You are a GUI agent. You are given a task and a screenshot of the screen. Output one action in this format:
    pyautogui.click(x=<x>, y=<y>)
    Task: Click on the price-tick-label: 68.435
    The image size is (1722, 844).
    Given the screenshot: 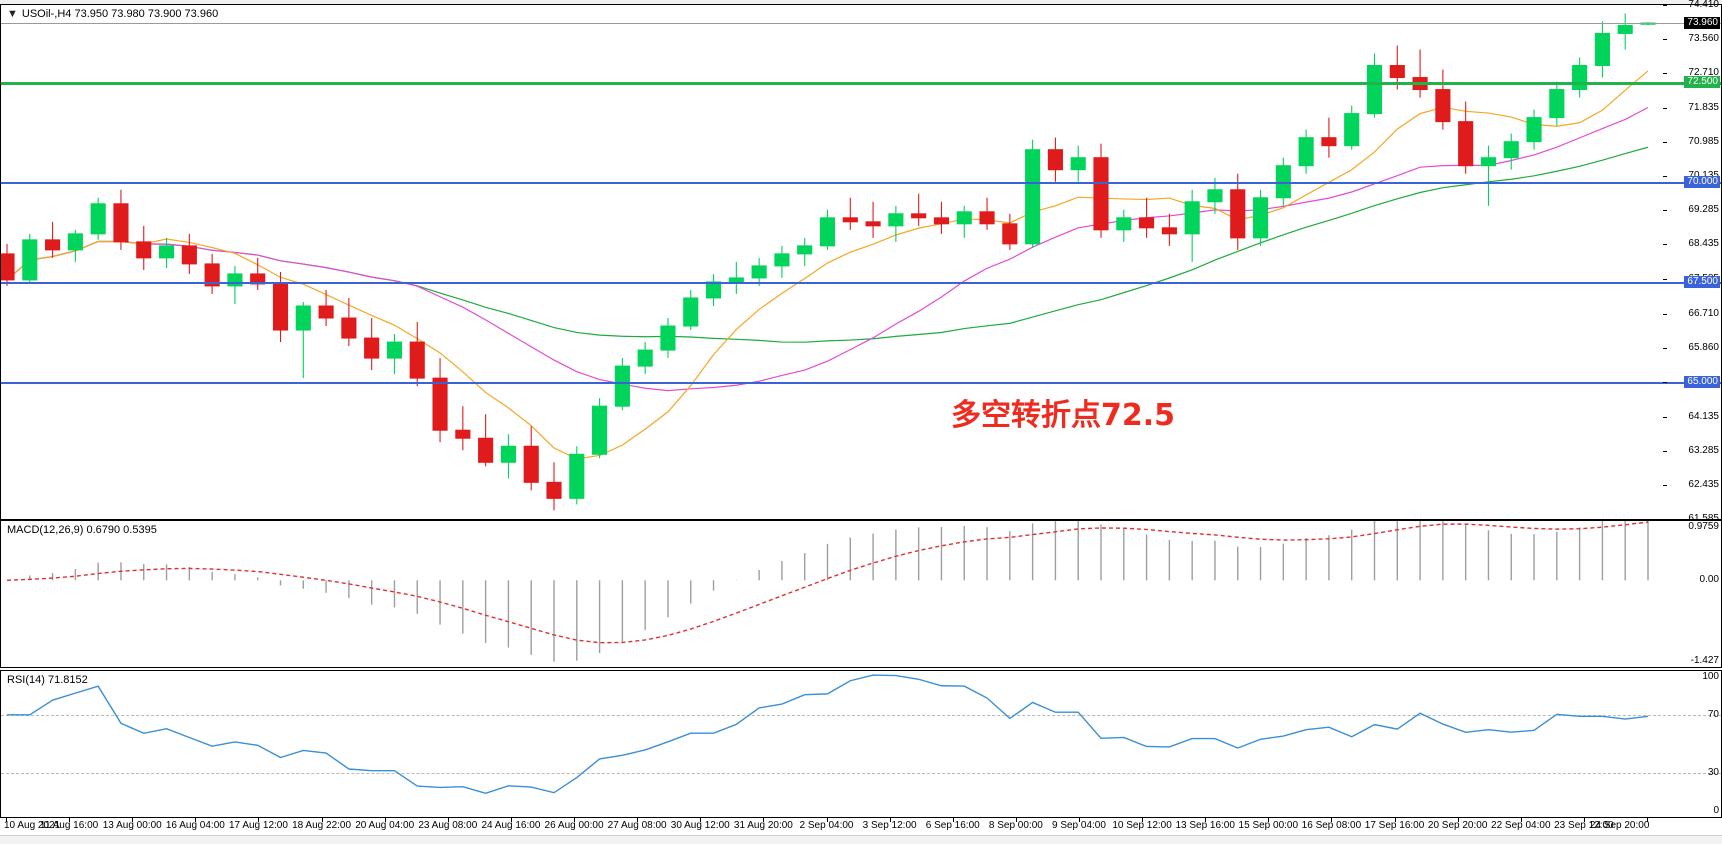 What is the action you would take?
    pyautogui.click(x=1703, y=244)
    